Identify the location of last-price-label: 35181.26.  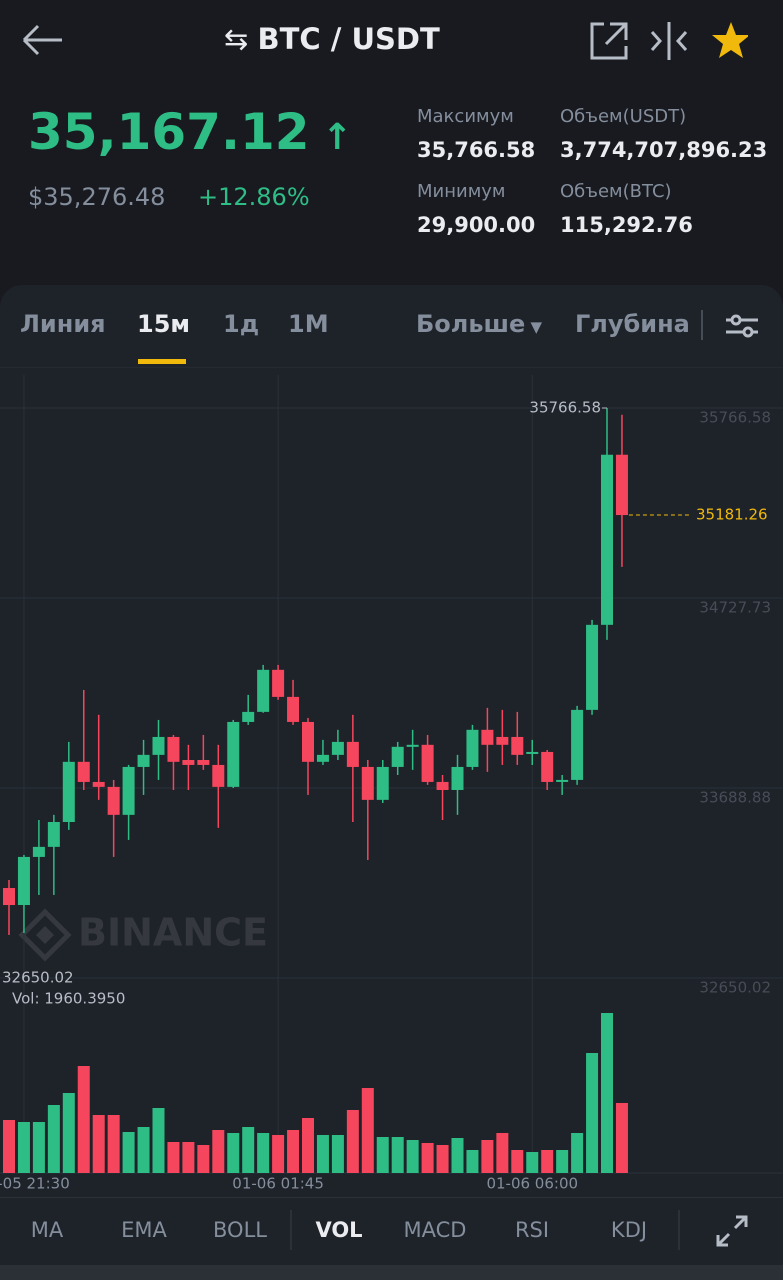
(732, 515).